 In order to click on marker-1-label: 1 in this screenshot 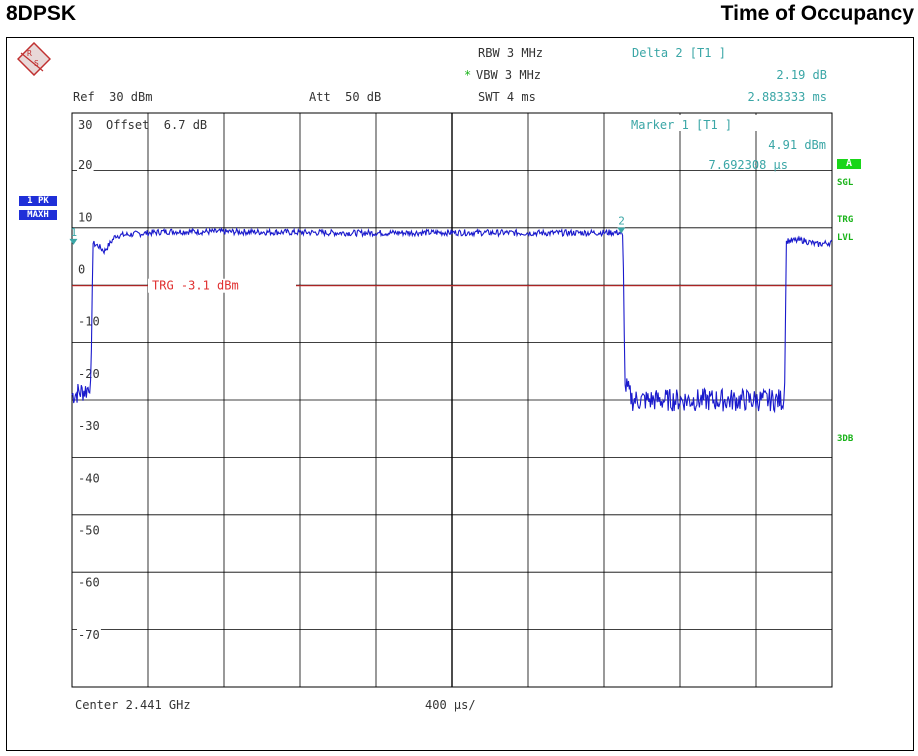, I will do `click(73, 232)`.